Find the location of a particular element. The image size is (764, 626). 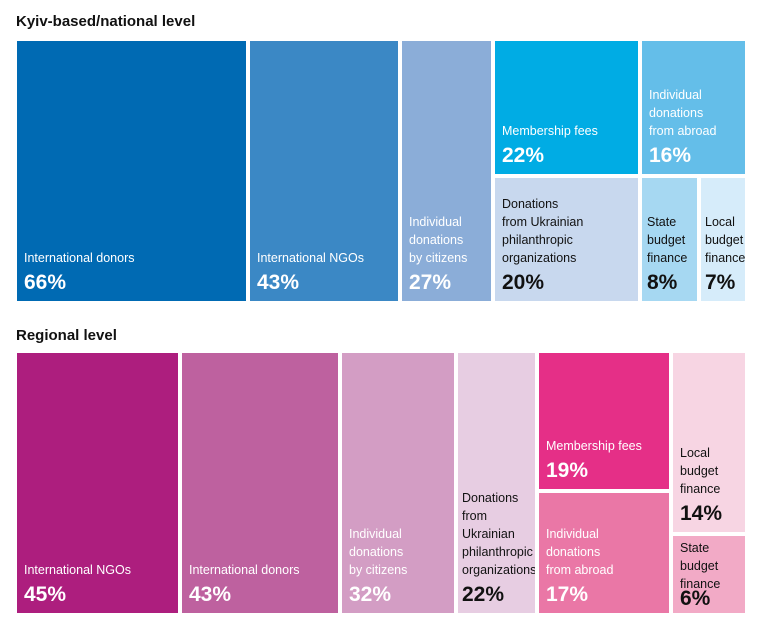

cell-national-local-budget: Local budget finance 7% is located at coordinates (723, 239).